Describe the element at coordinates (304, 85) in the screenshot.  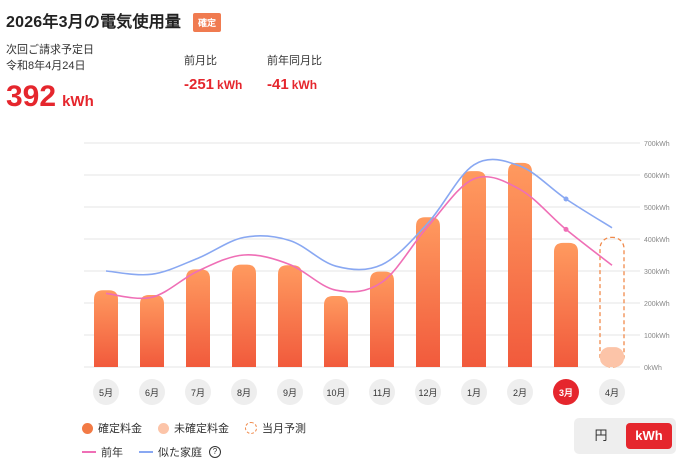
I see `prev-year-unit: kWh` at that location.